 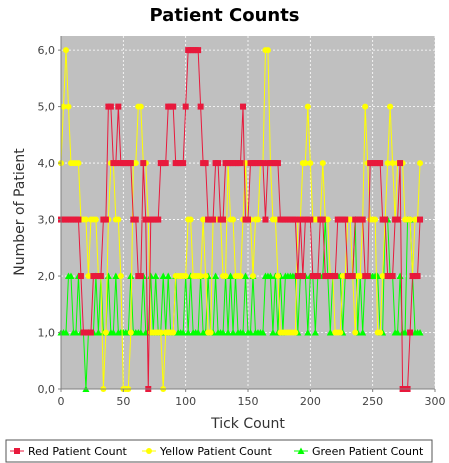 What do you see at coordinates (78, 451) in the screenshot?
I see `red-patient-count-legend-label: Red Patient Count` at bounding box center [78, 451].